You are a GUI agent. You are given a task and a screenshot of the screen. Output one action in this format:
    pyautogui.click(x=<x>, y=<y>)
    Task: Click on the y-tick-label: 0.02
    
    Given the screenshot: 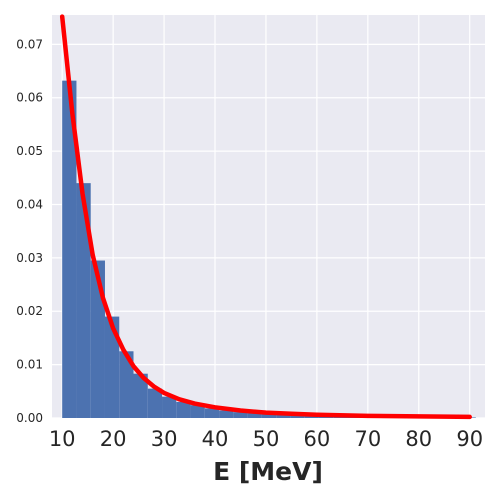 What is the action you would take?
    pyautogui.click(x=29, y=311)
    